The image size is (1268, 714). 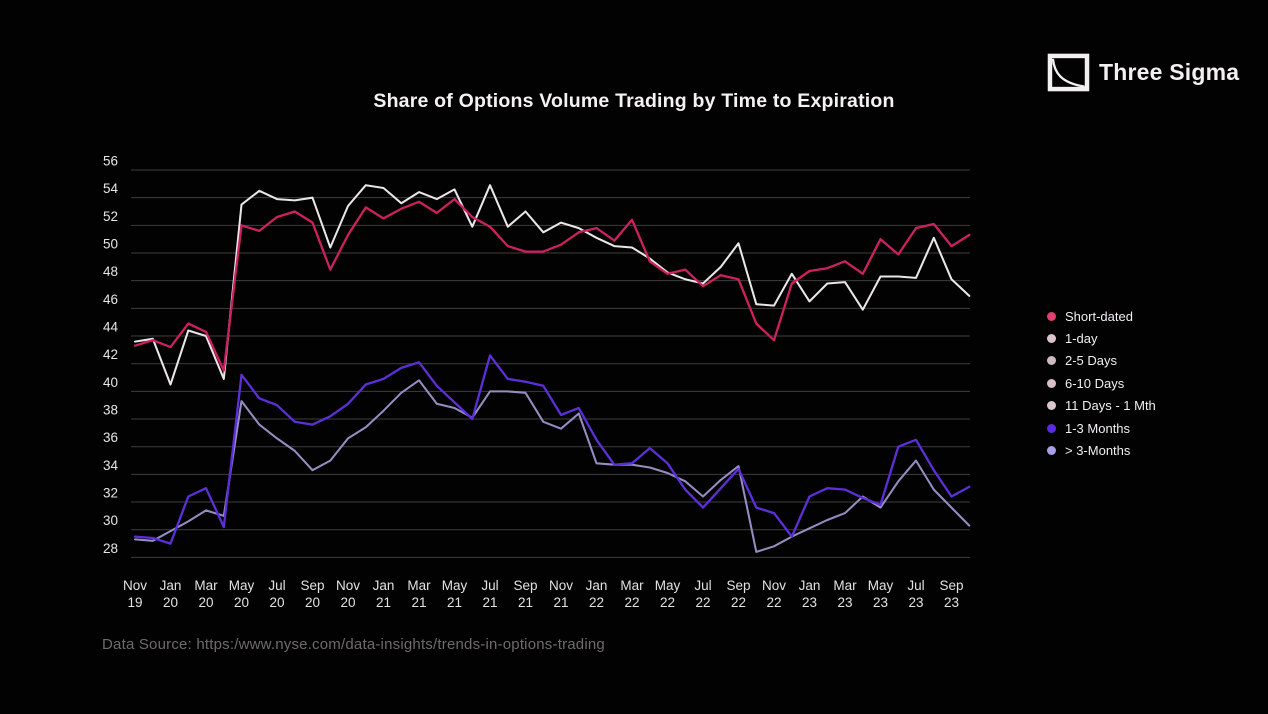 I want to click on legend-item: 6-10 Days, so click(x=1101, y=383).